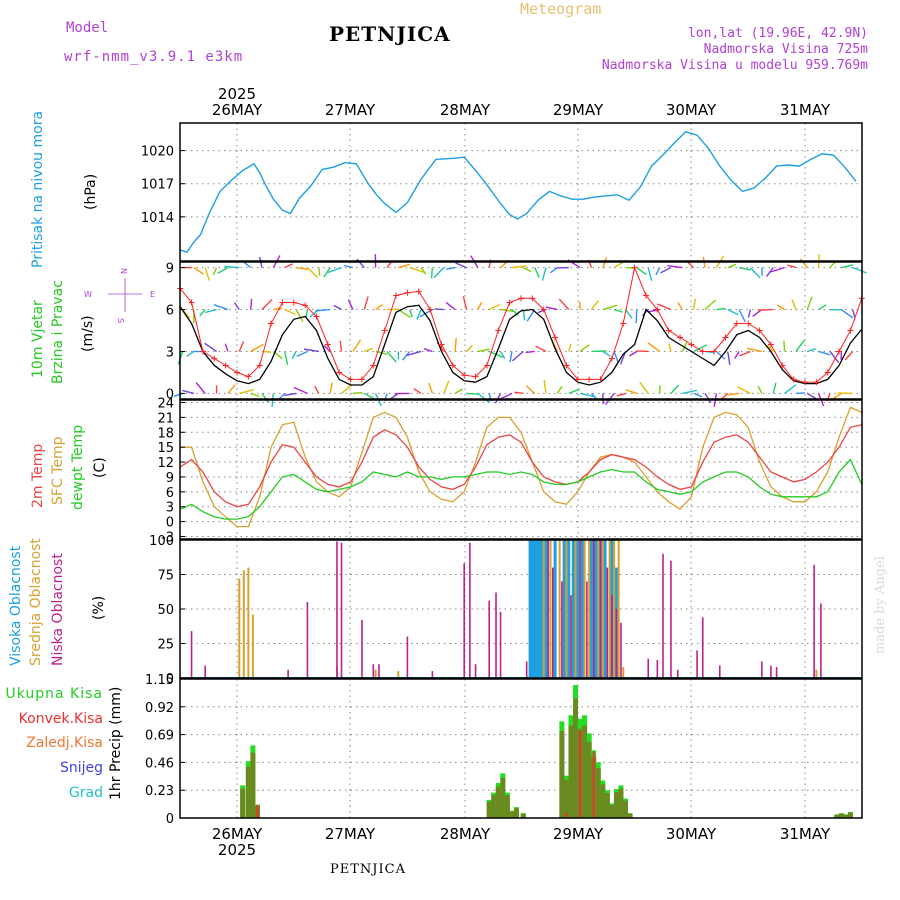 This screenshot has width=900, height=900. What do you see at coordinates (64, 743) in the screenshot?
I see `legend-freezing-rain: Zaledj.Kisa` at bounding box center [64, 743].